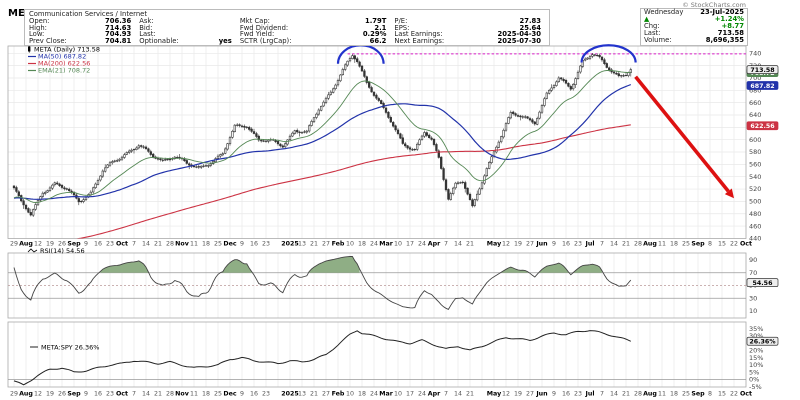  I want to click on svg-text: Jul, so click(590, 394).